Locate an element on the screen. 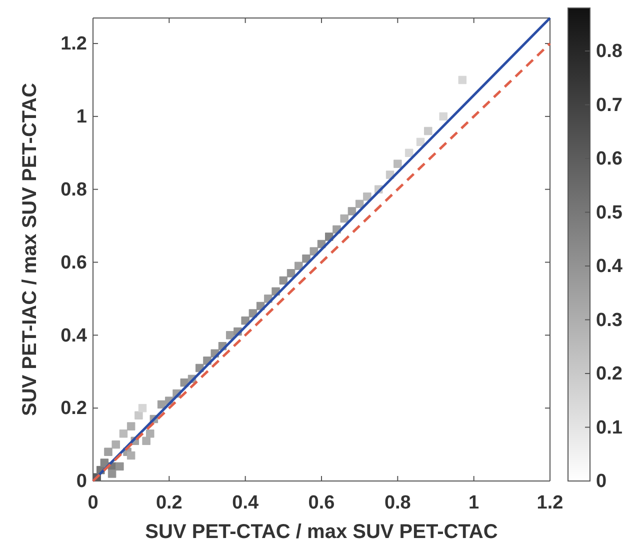 The height and width of the screenshot is (545, 624). color-bar-label: 0.6 is located at coordinates (609, 159).